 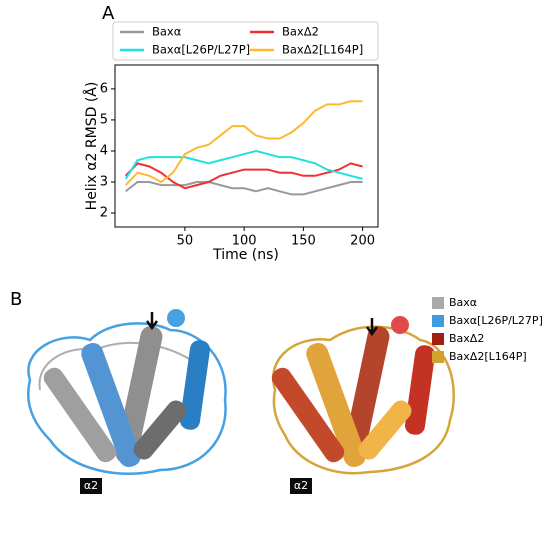 I want to click on structure-left, so click(x=126, y=401).